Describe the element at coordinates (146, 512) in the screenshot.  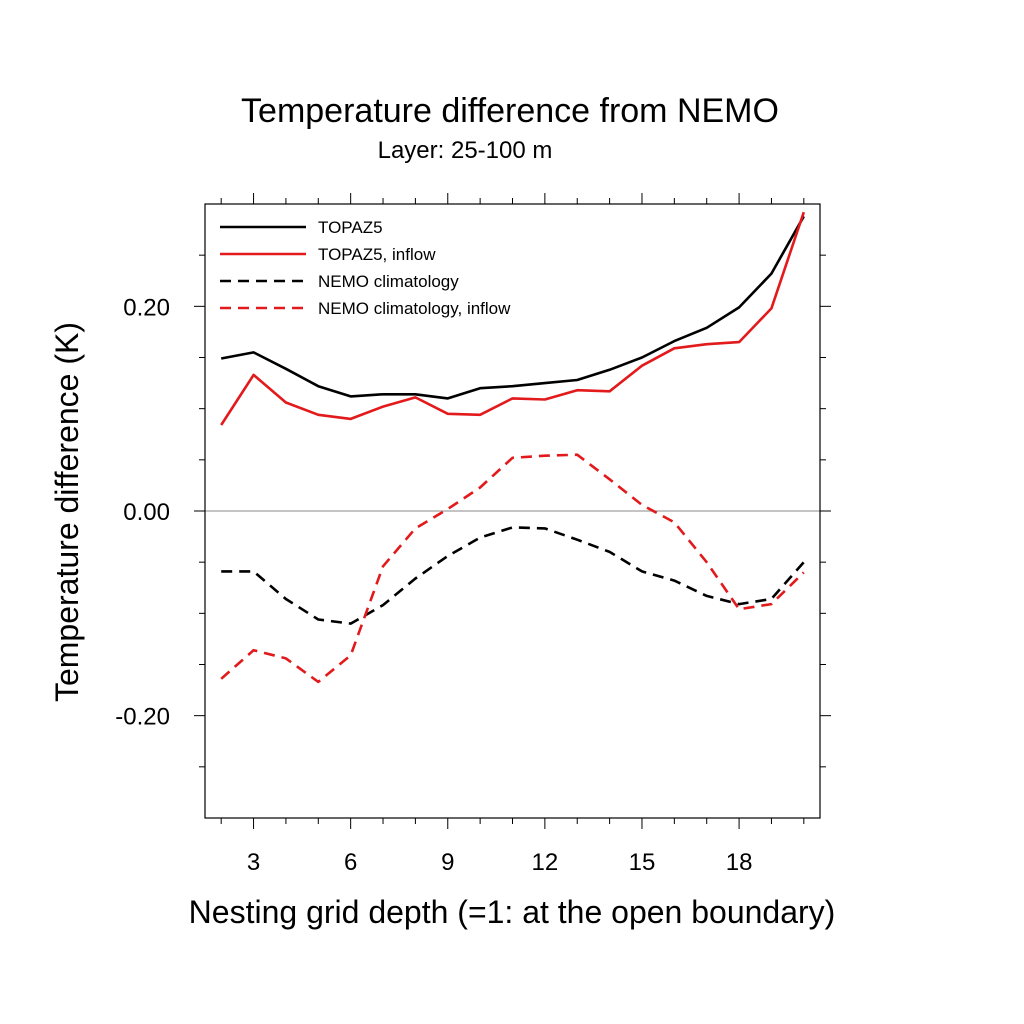
I see `y-tick-label: 0.00` at that location.